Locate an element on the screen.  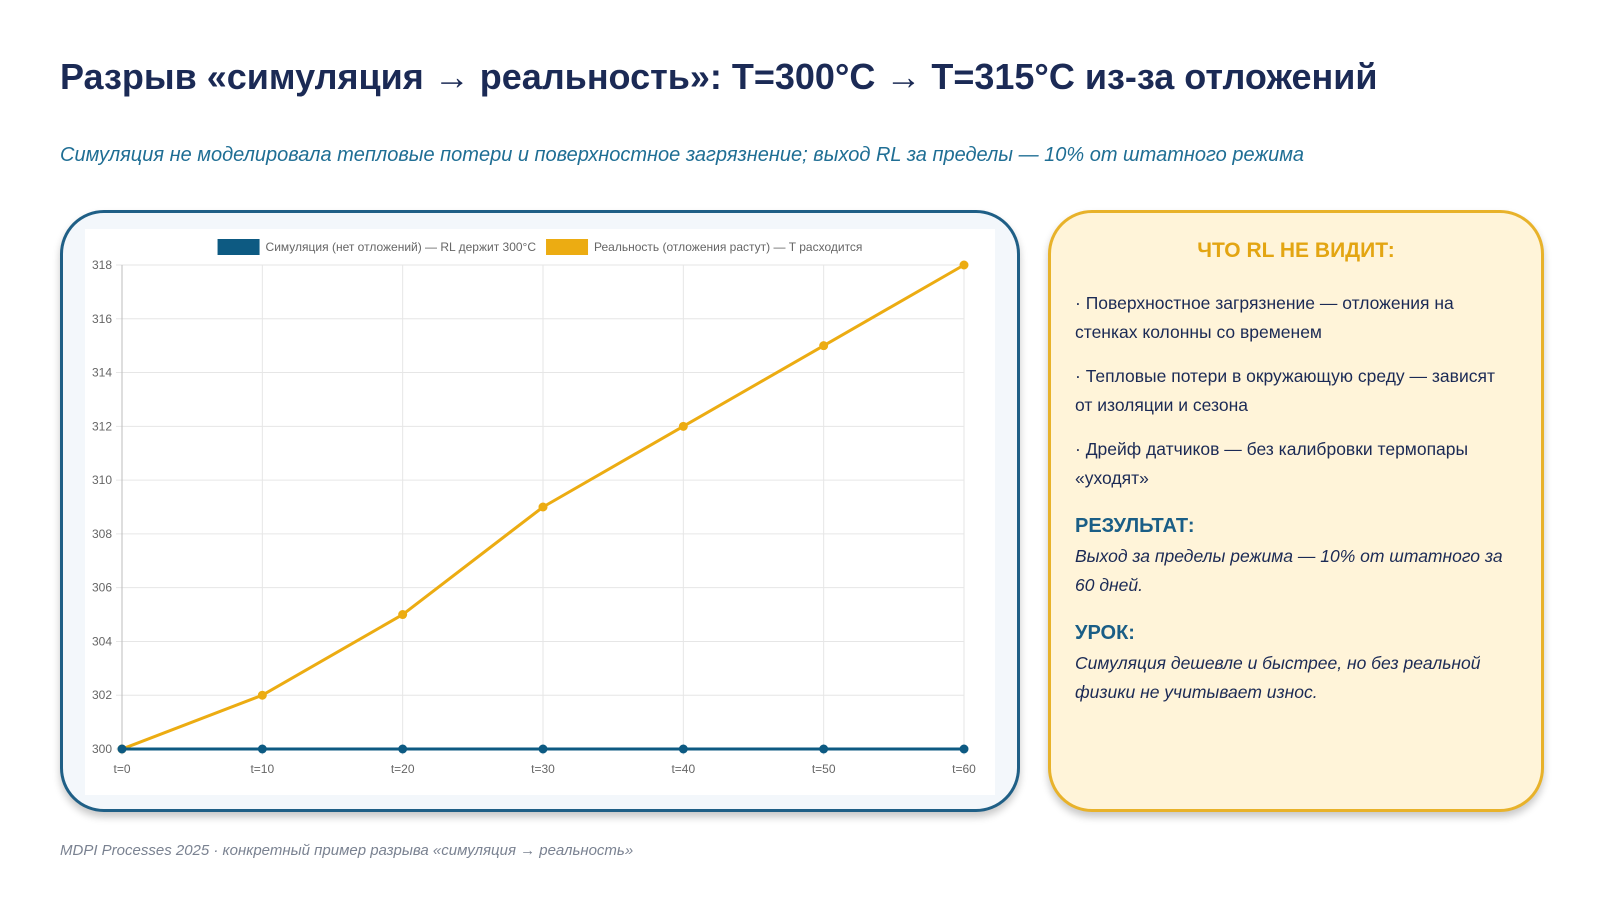
result-title: РЕЗУЛЬТАТ: is located at coordinates (1135, 526).